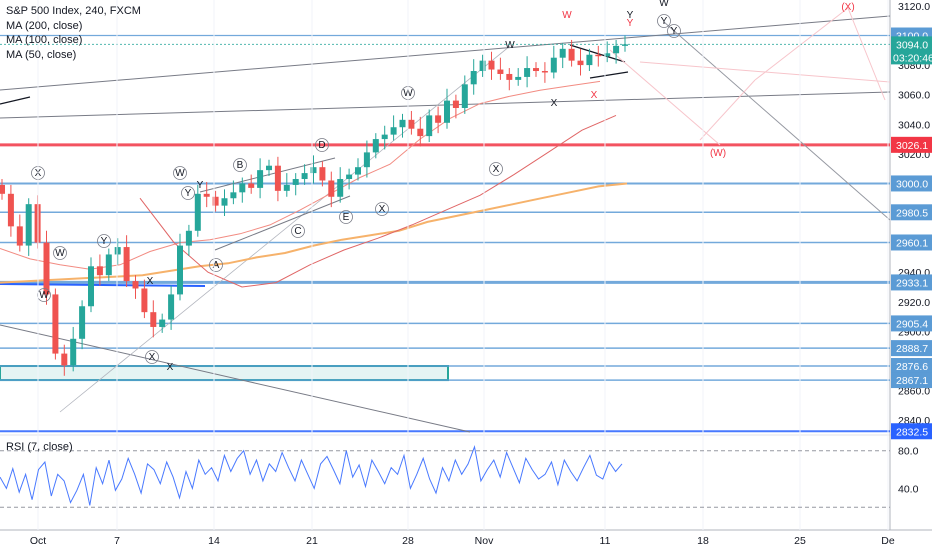  I want to click on current-price-tag, so click(911, 50).